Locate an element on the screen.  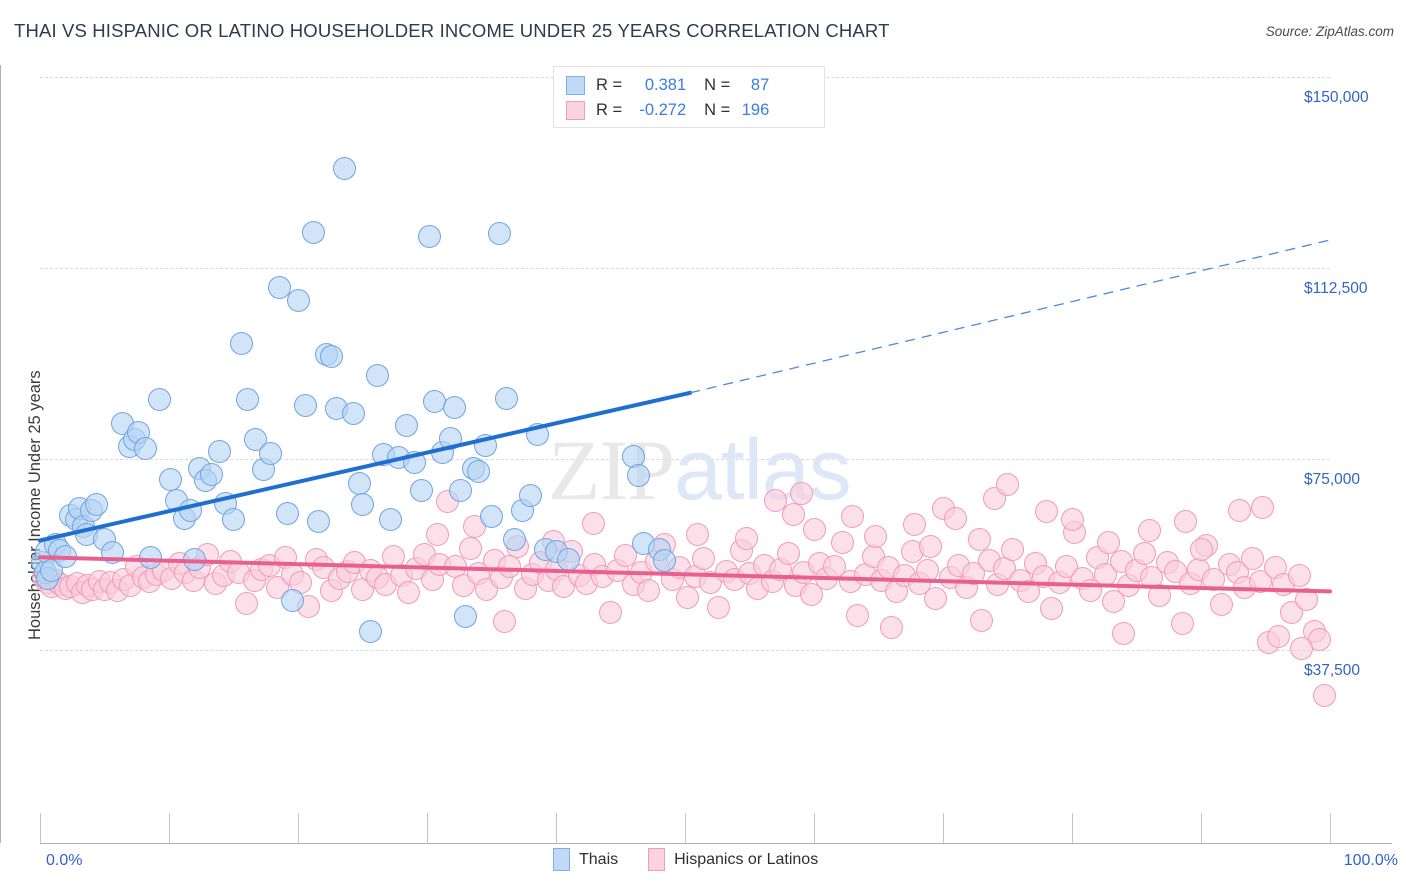
thai-n-value: 87 is located at coordinates (760, 85).